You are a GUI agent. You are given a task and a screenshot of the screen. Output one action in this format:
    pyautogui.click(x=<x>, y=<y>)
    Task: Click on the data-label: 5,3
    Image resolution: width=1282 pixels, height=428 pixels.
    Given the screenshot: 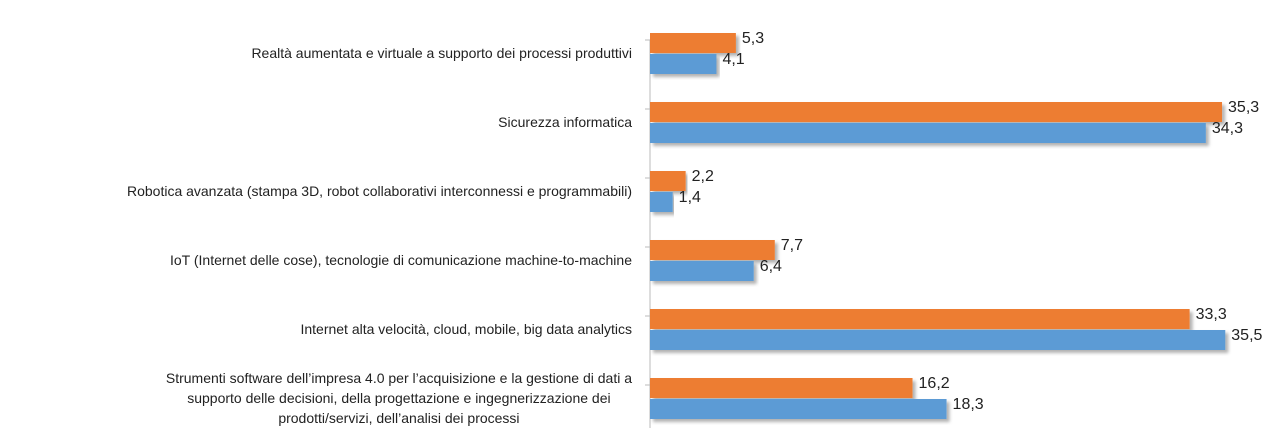 What is the action you would take?
    pyautogui.click(x=753, y=38)
    